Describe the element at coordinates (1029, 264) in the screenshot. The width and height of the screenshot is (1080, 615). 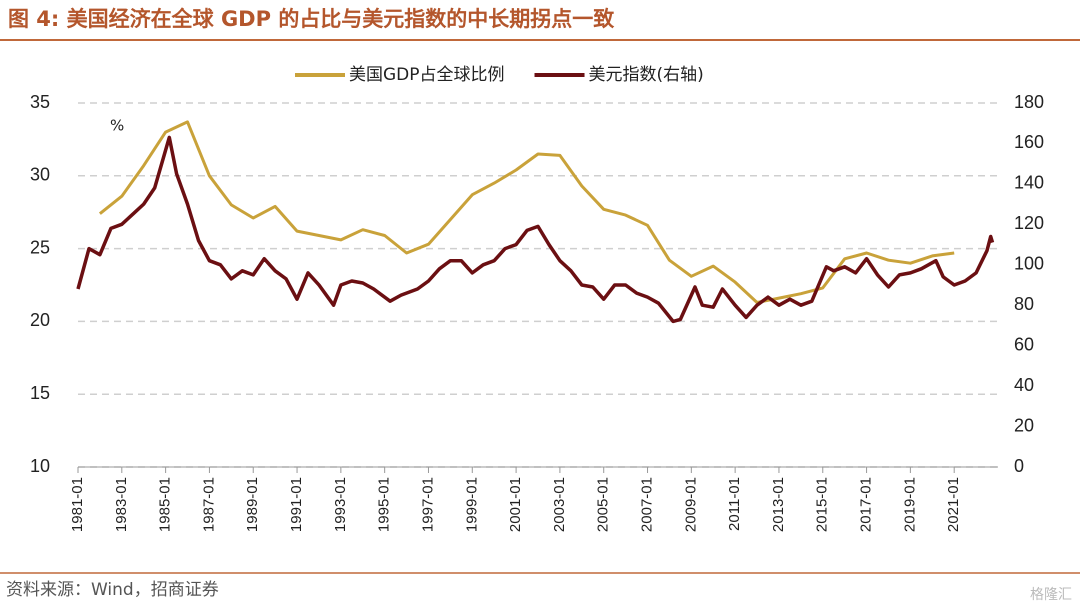
I see `y2-tick-label: 100` at that location.